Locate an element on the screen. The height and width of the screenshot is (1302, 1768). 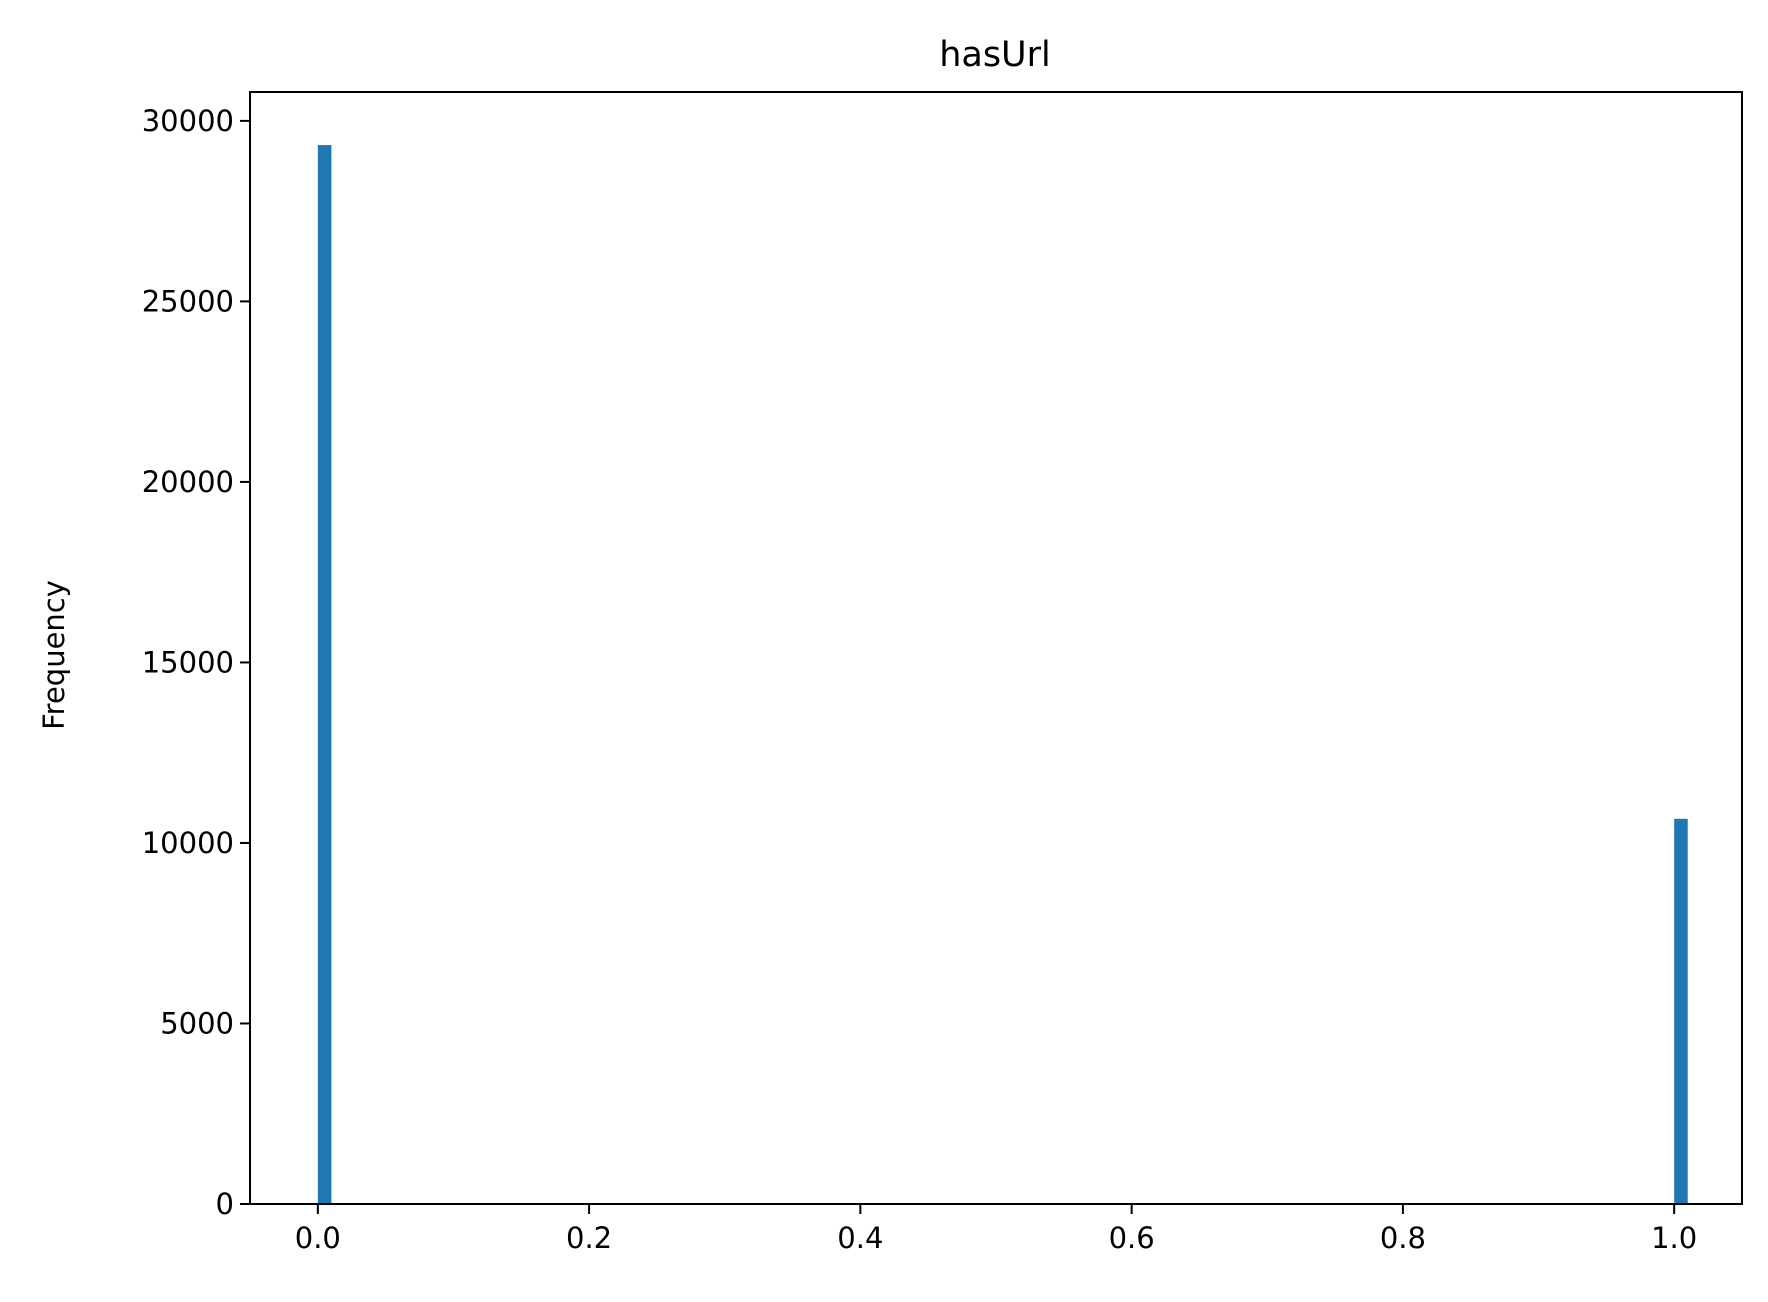
y-tick-label: 15000 is located at coordinates (188, 662).